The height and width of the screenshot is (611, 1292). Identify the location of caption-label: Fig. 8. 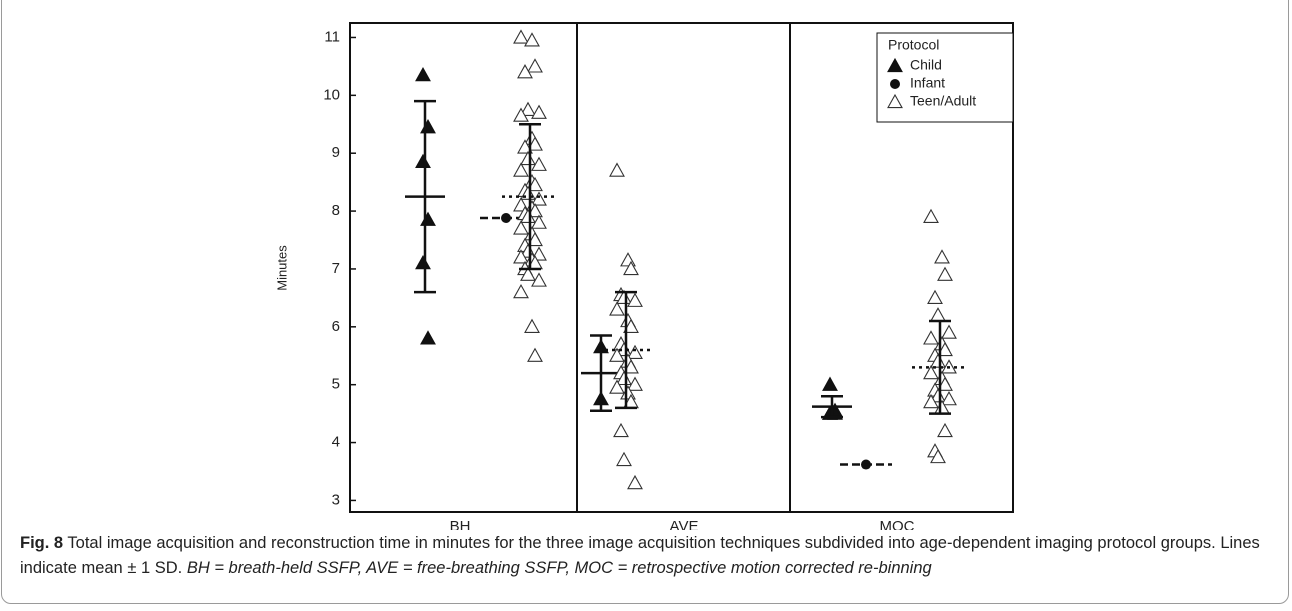
(42, 543).